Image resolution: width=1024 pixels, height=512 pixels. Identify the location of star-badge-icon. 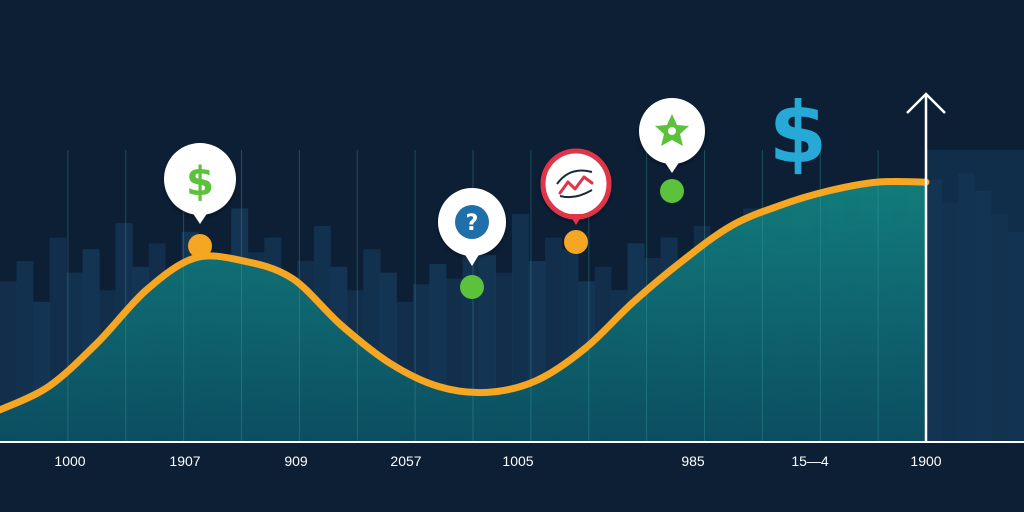
(672, 130).